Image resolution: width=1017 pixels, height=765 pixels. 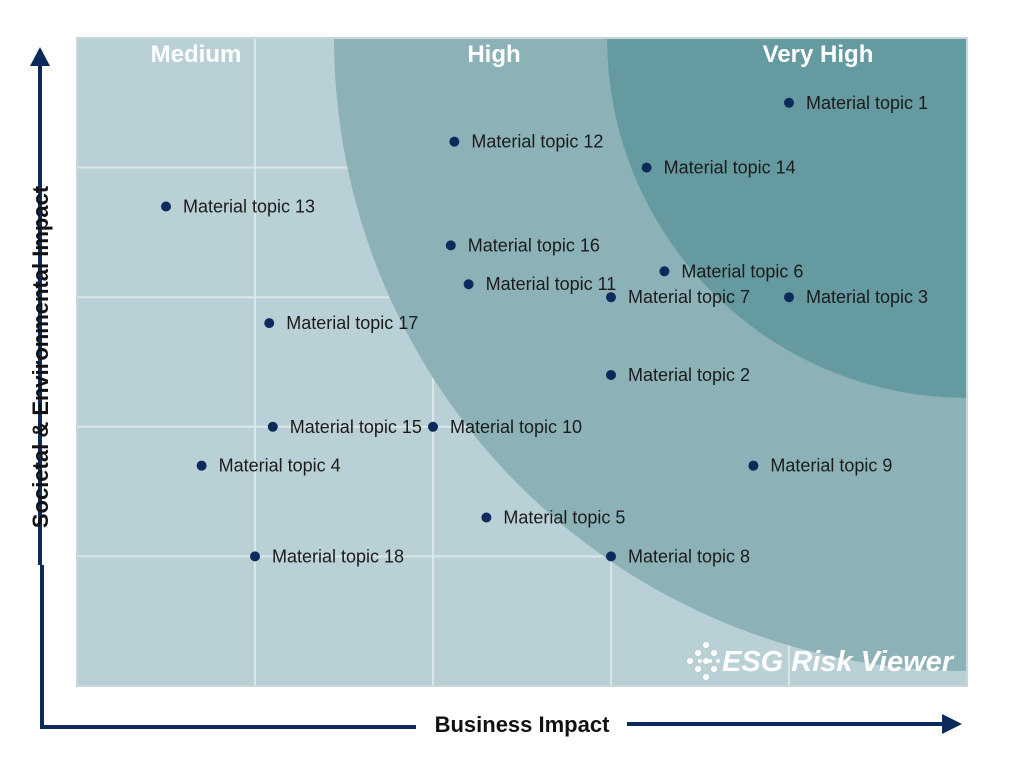 What do you see at coordinates (551, 284) in the screenshot?
I see `data-point-label: Material topic 11` at bounding box center [551, 284].